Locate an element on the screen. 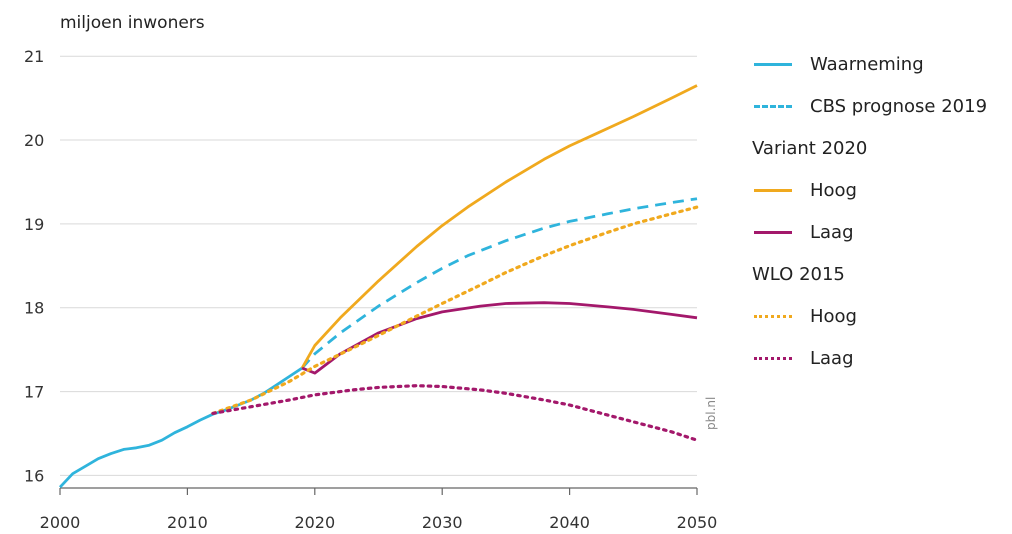 Image resolution: width=1012 pixels, height=534 pixels. y-tick-label: 16 is located at coordinates (34, 475).